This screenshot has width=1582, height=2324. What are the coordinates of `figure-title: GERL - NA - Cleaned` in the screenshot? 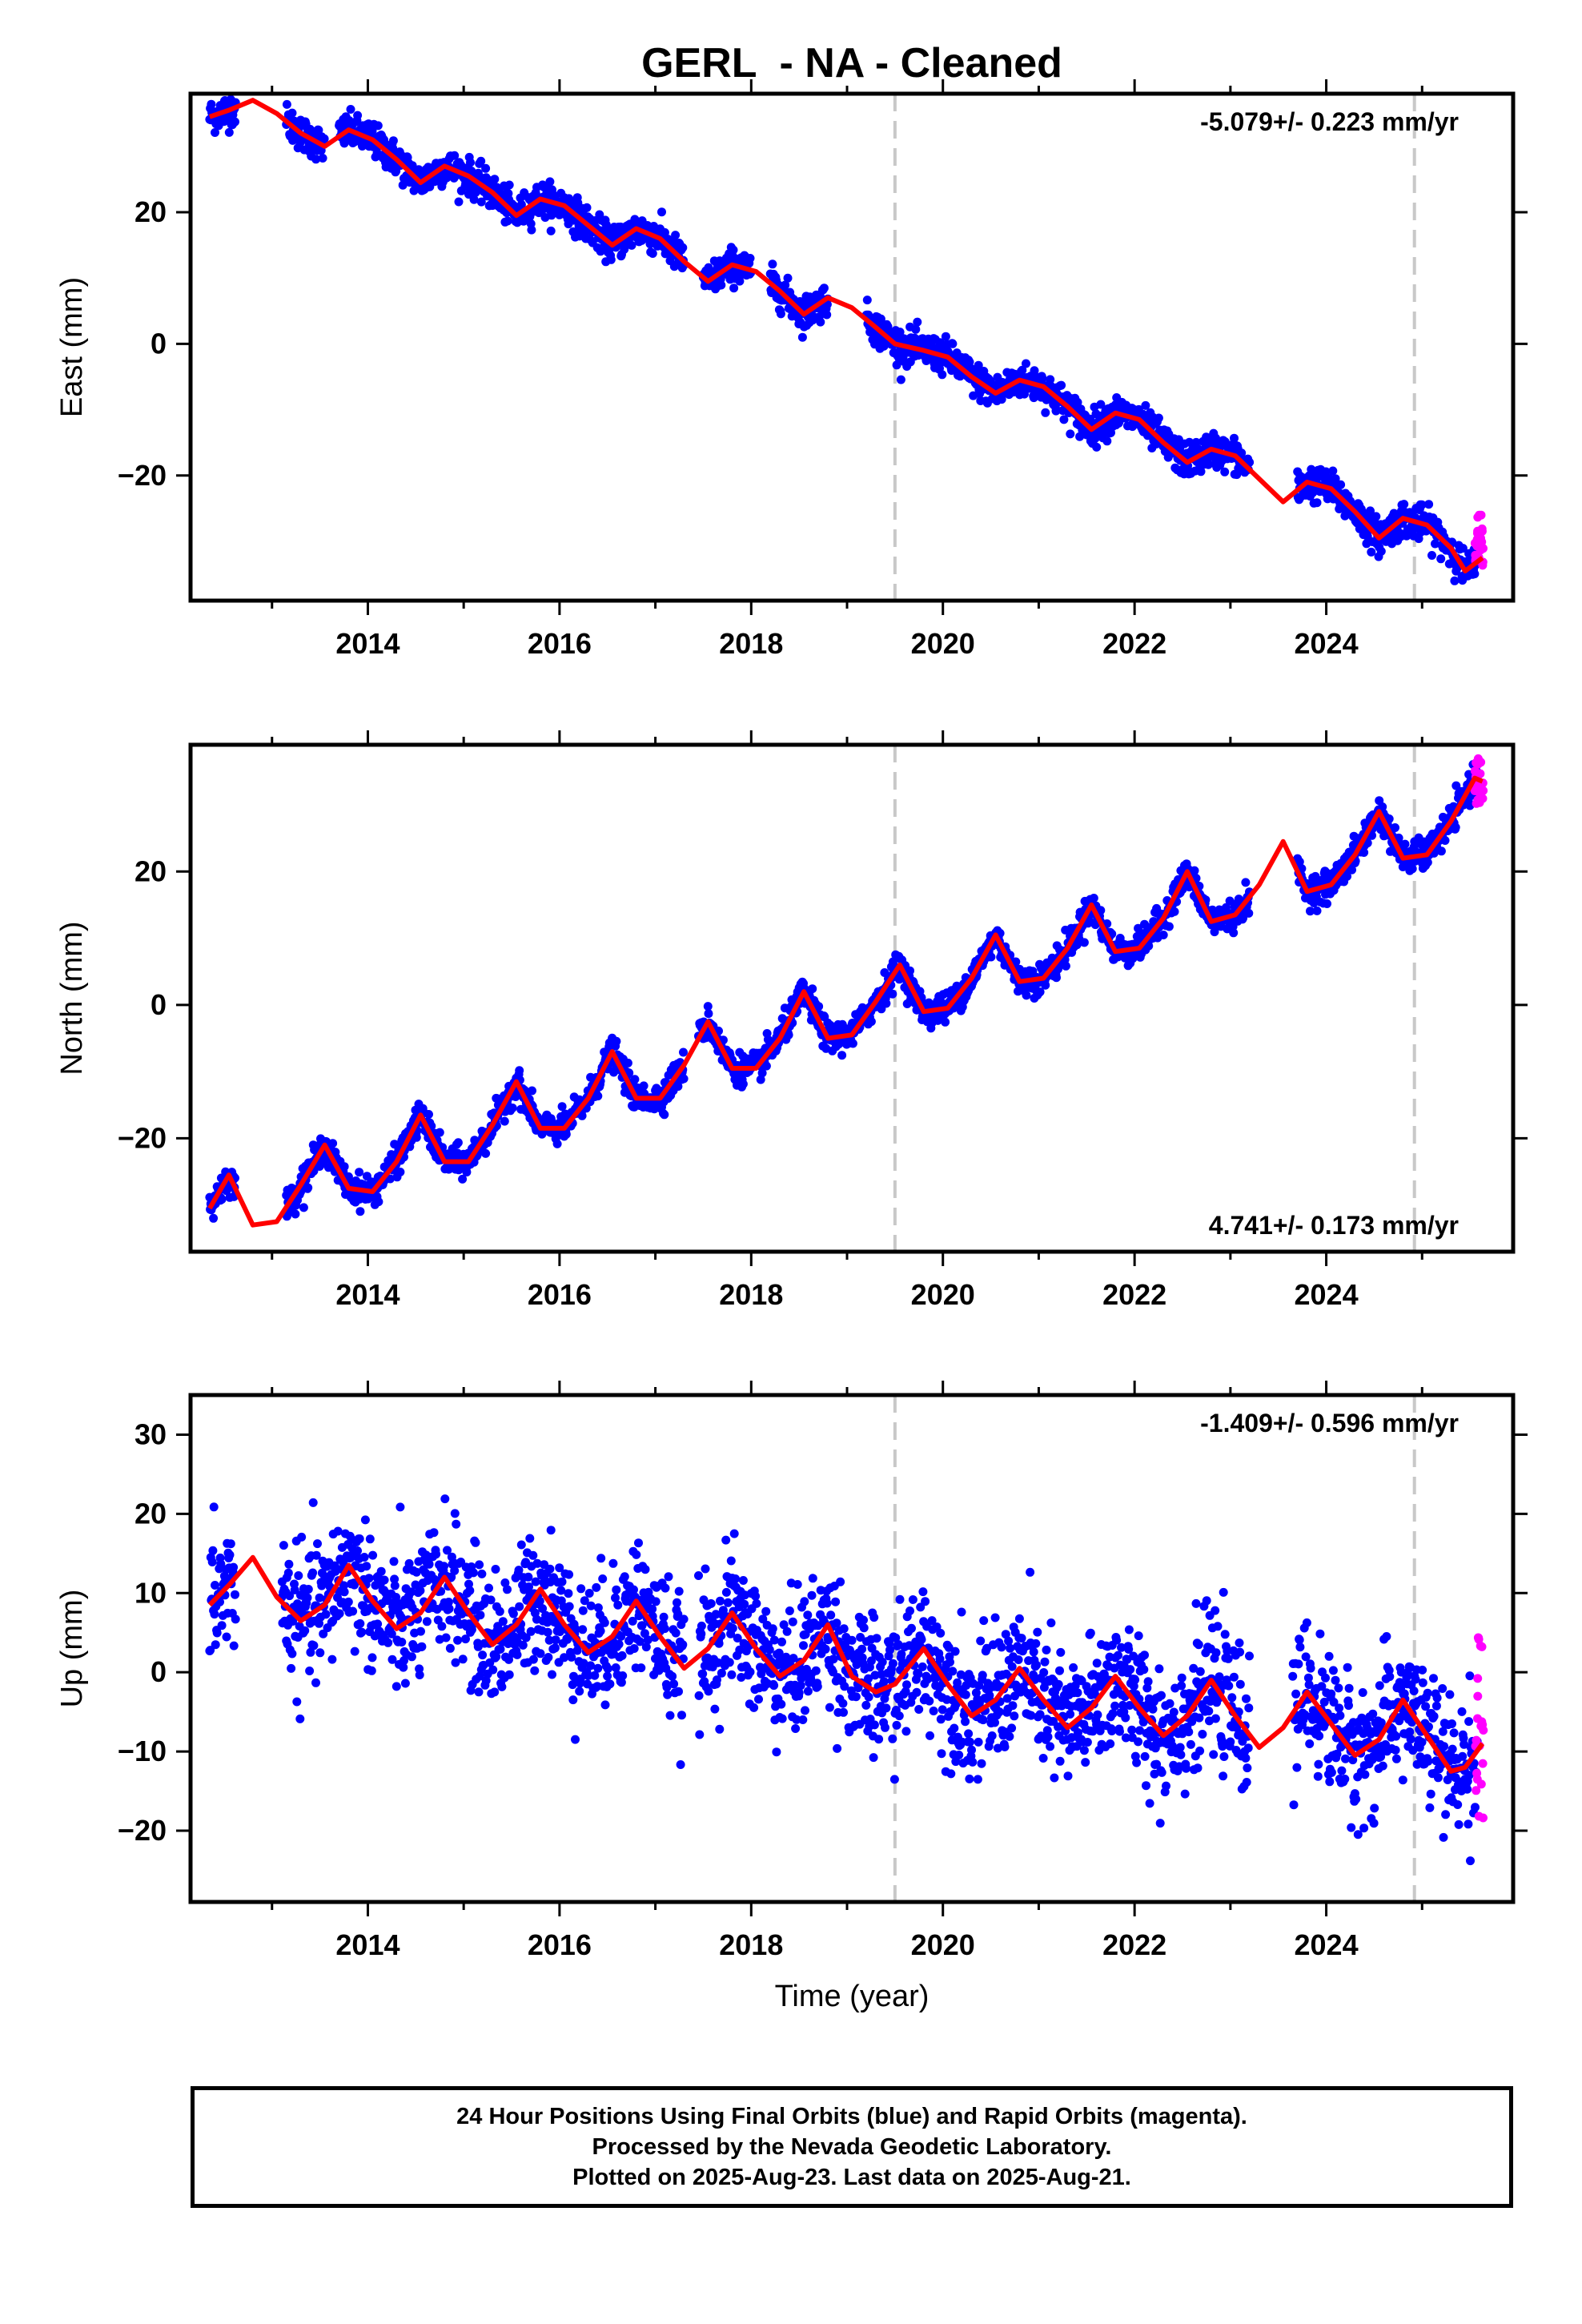 It's located at (851, 63).